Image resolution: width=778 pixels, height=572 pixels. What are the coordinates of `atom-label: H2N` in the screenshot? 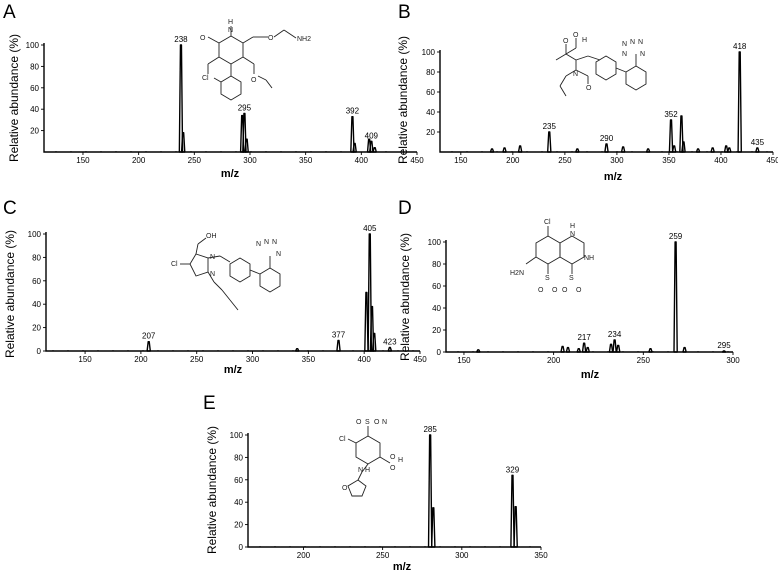 It's located at (517, 273).